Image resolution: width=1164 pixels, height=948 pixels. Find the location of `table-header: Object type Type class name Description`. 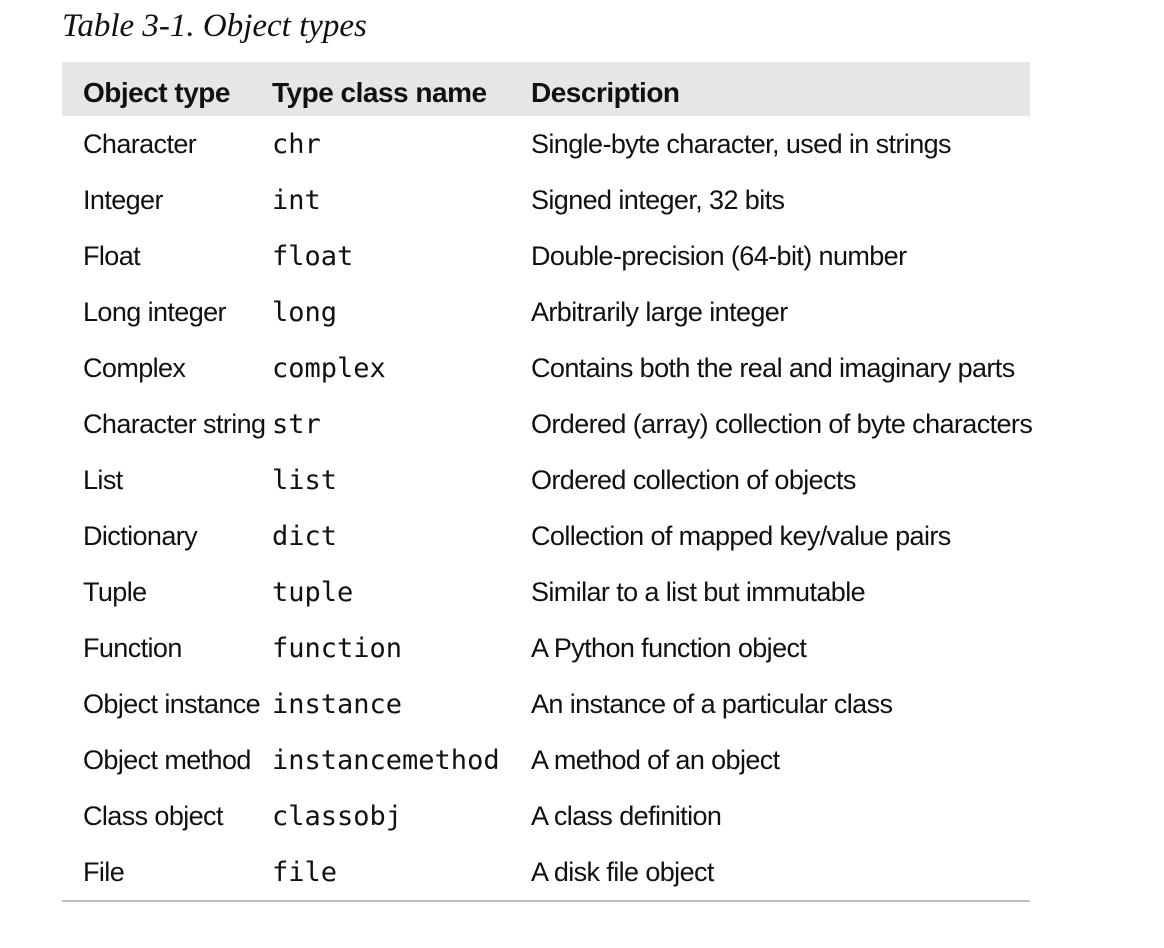

table-header: Object type Type class name Description is located at coordinates (546, 89).